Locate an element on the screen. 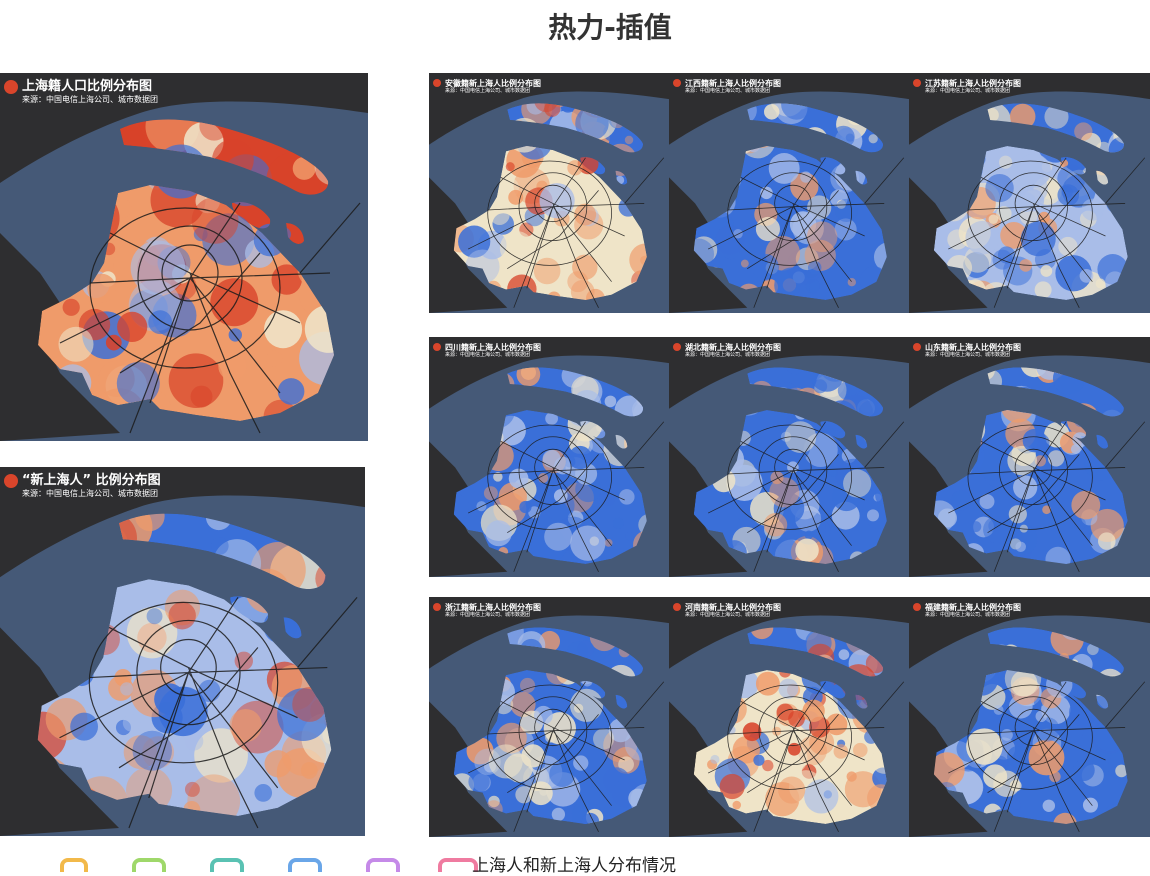  map-native is located at coordinates (184, 257).